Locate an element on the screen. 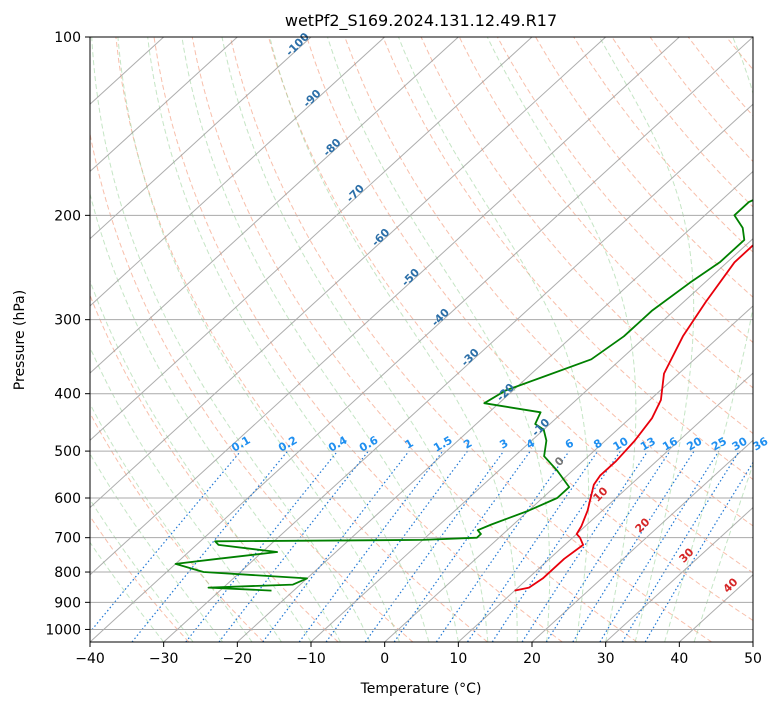  chart-title: wetPf2_S169.2024.131.12.49.R17 is located at coordinates (421, 21).